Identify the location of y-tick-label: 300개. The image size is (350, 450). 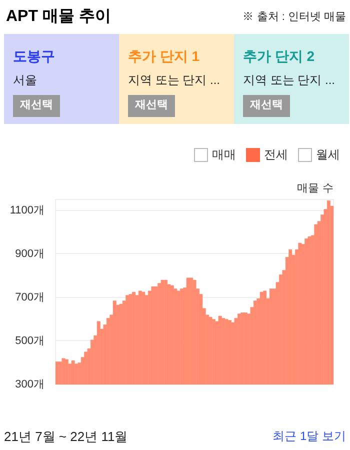
(30, 384).